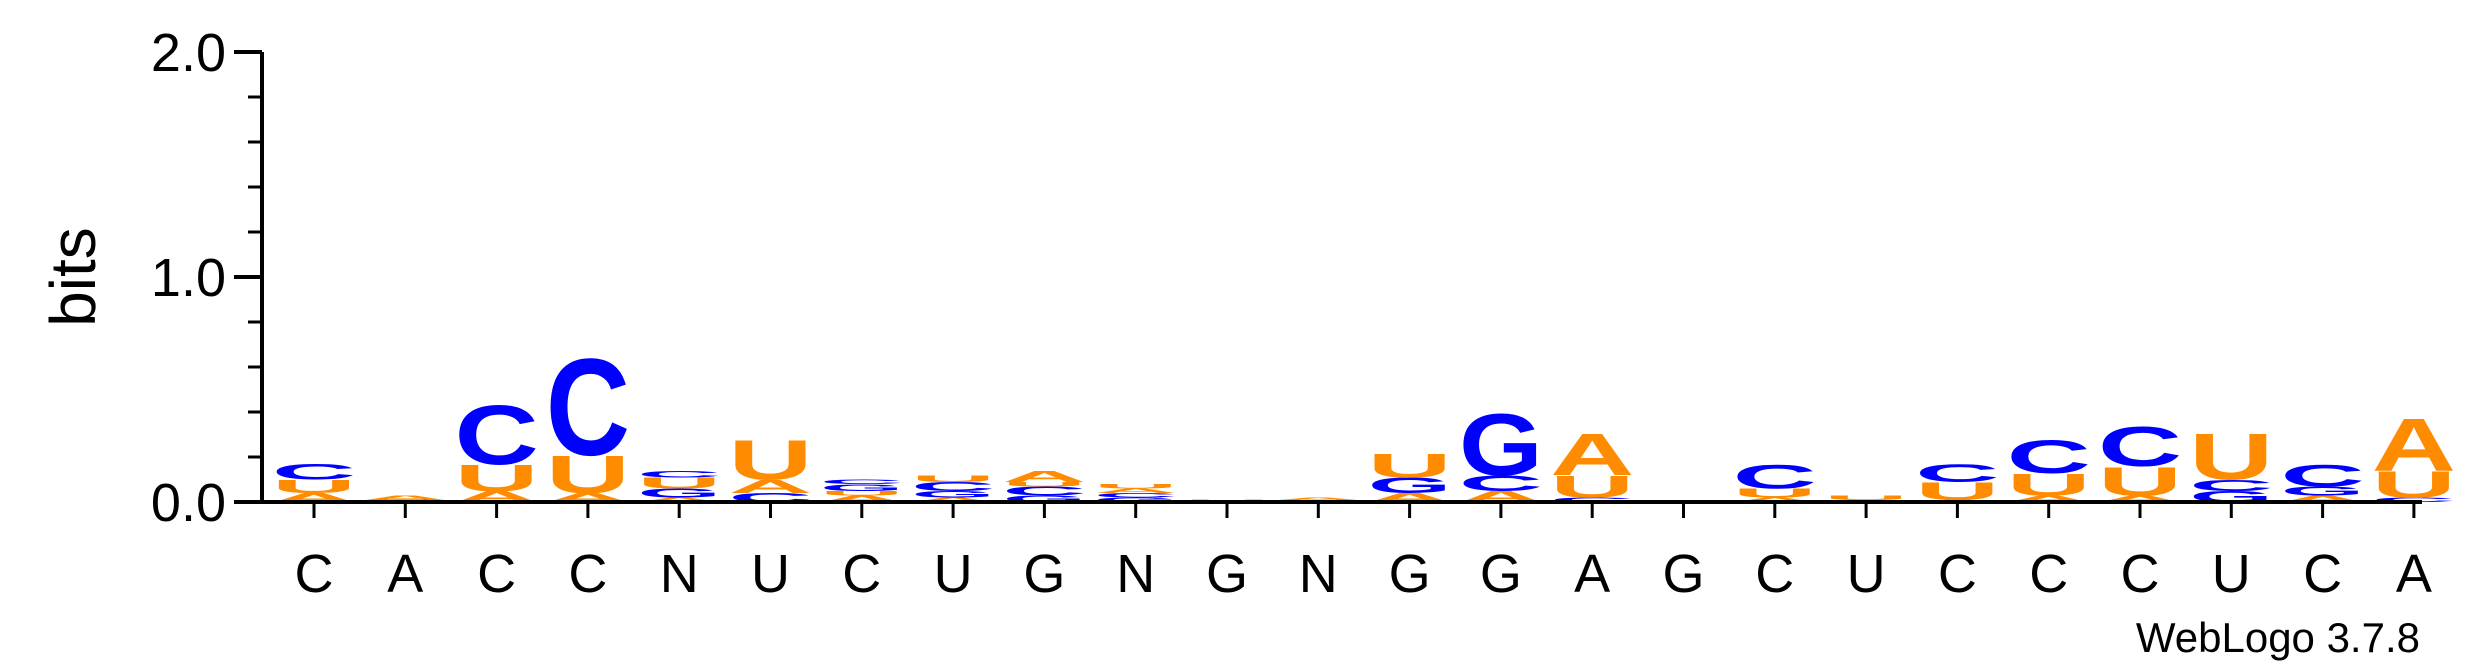  Describe the element at coordinates (2278, 637) in the screenshot. I see `weblogo-credit: WebLogo 3.7.8` at that location.